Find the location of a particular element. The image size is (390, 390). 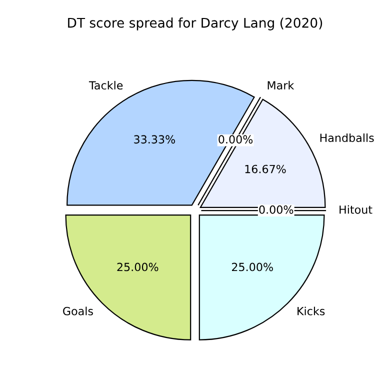

data-label: 16.67% is located at coordinates (265, 169).